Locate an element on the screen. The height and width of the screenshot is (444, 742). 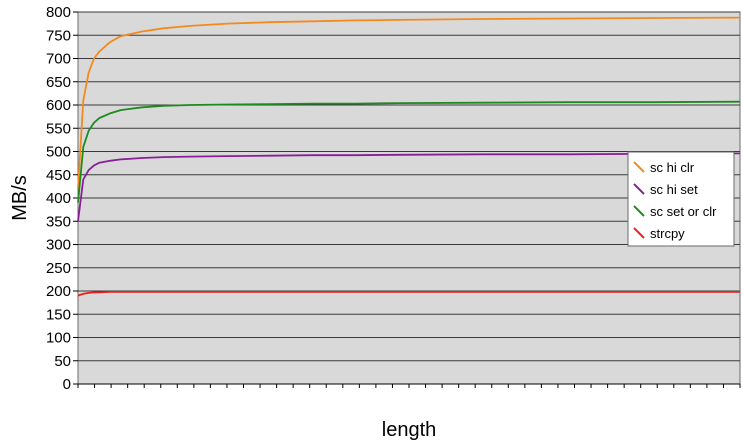
y-tick-label: 300 is located at coordinates (58, 245).